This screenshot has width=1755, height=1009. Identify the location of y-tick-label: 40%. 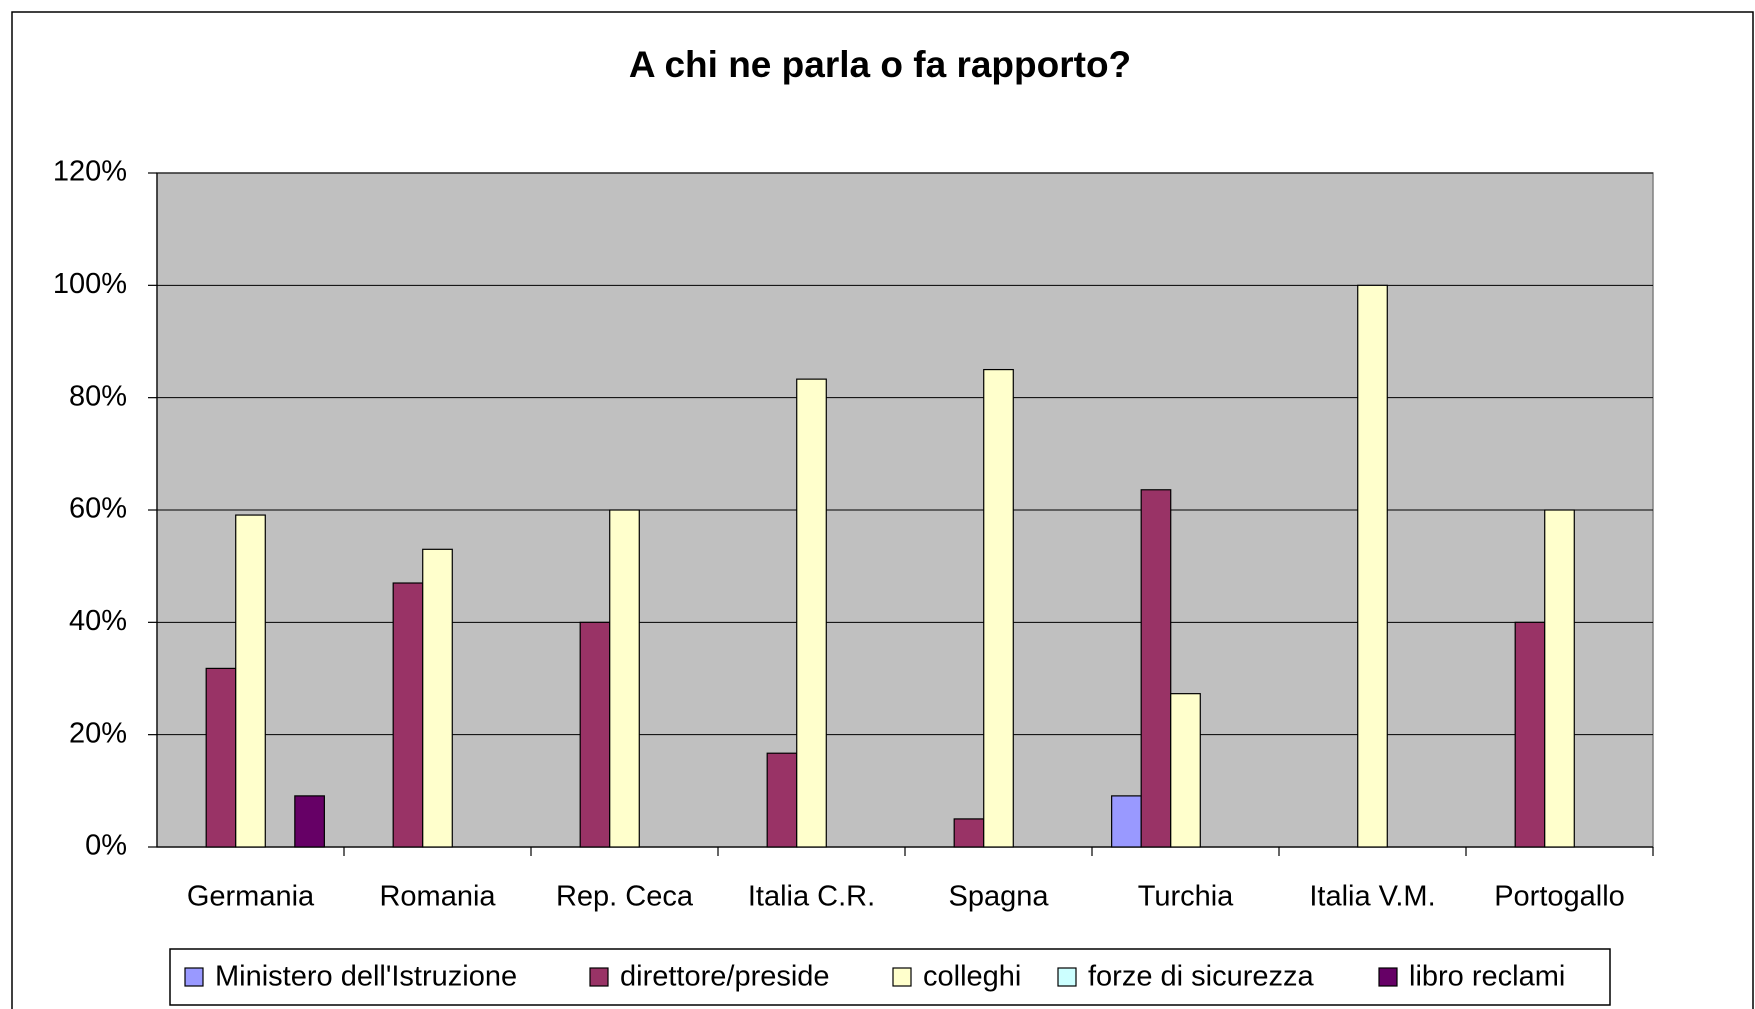
(98, 621).